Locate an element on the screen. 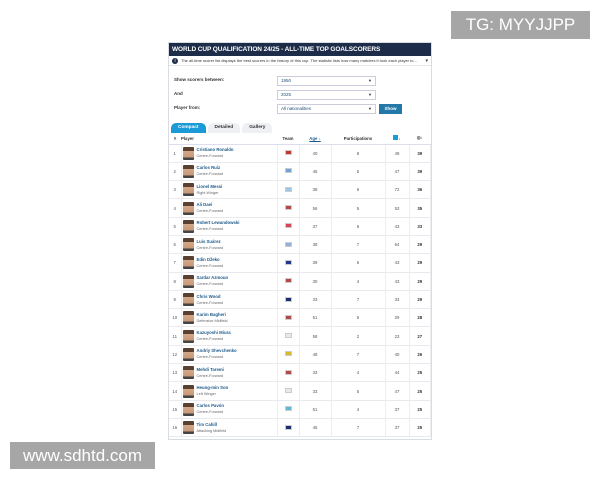  player-name-link: Heung-min Son is located at coordinates (212, 387).